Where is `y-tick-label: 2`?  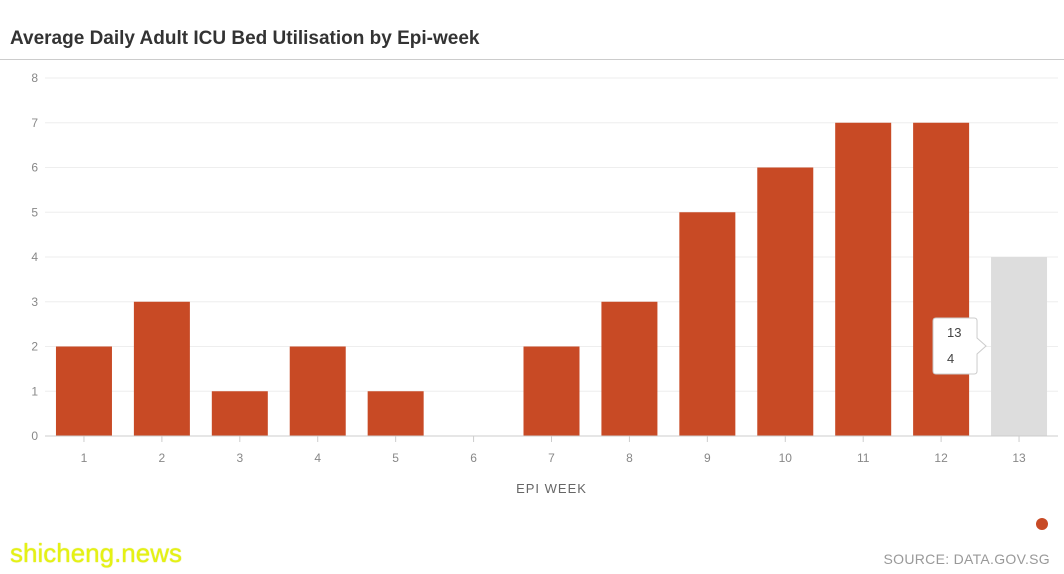 y-tick-label: 2 is located at coordinates (34, 347).